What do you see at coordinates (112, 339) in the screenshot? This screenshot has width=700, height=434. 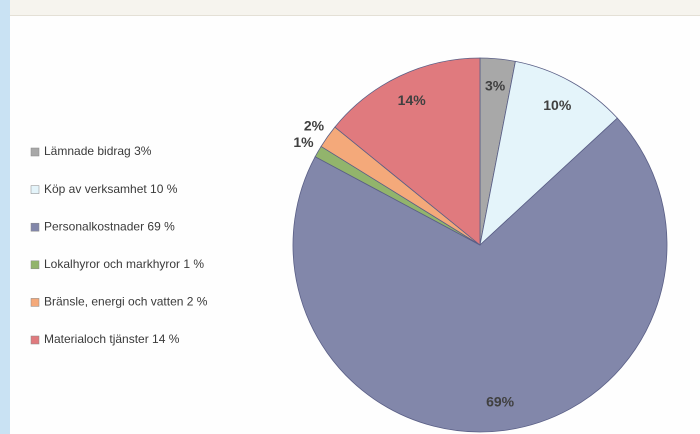 I see `legend-label: Materialoch tjänster 14 %` at bounding box center [112, 339].